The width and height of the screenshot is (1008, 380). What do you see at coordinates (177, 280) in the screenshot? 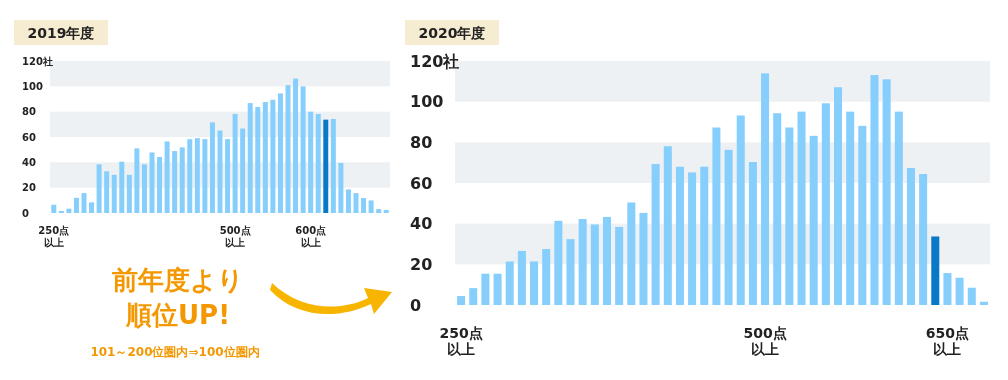
I see `text: 前年度より` at bounding box center [177, 280].